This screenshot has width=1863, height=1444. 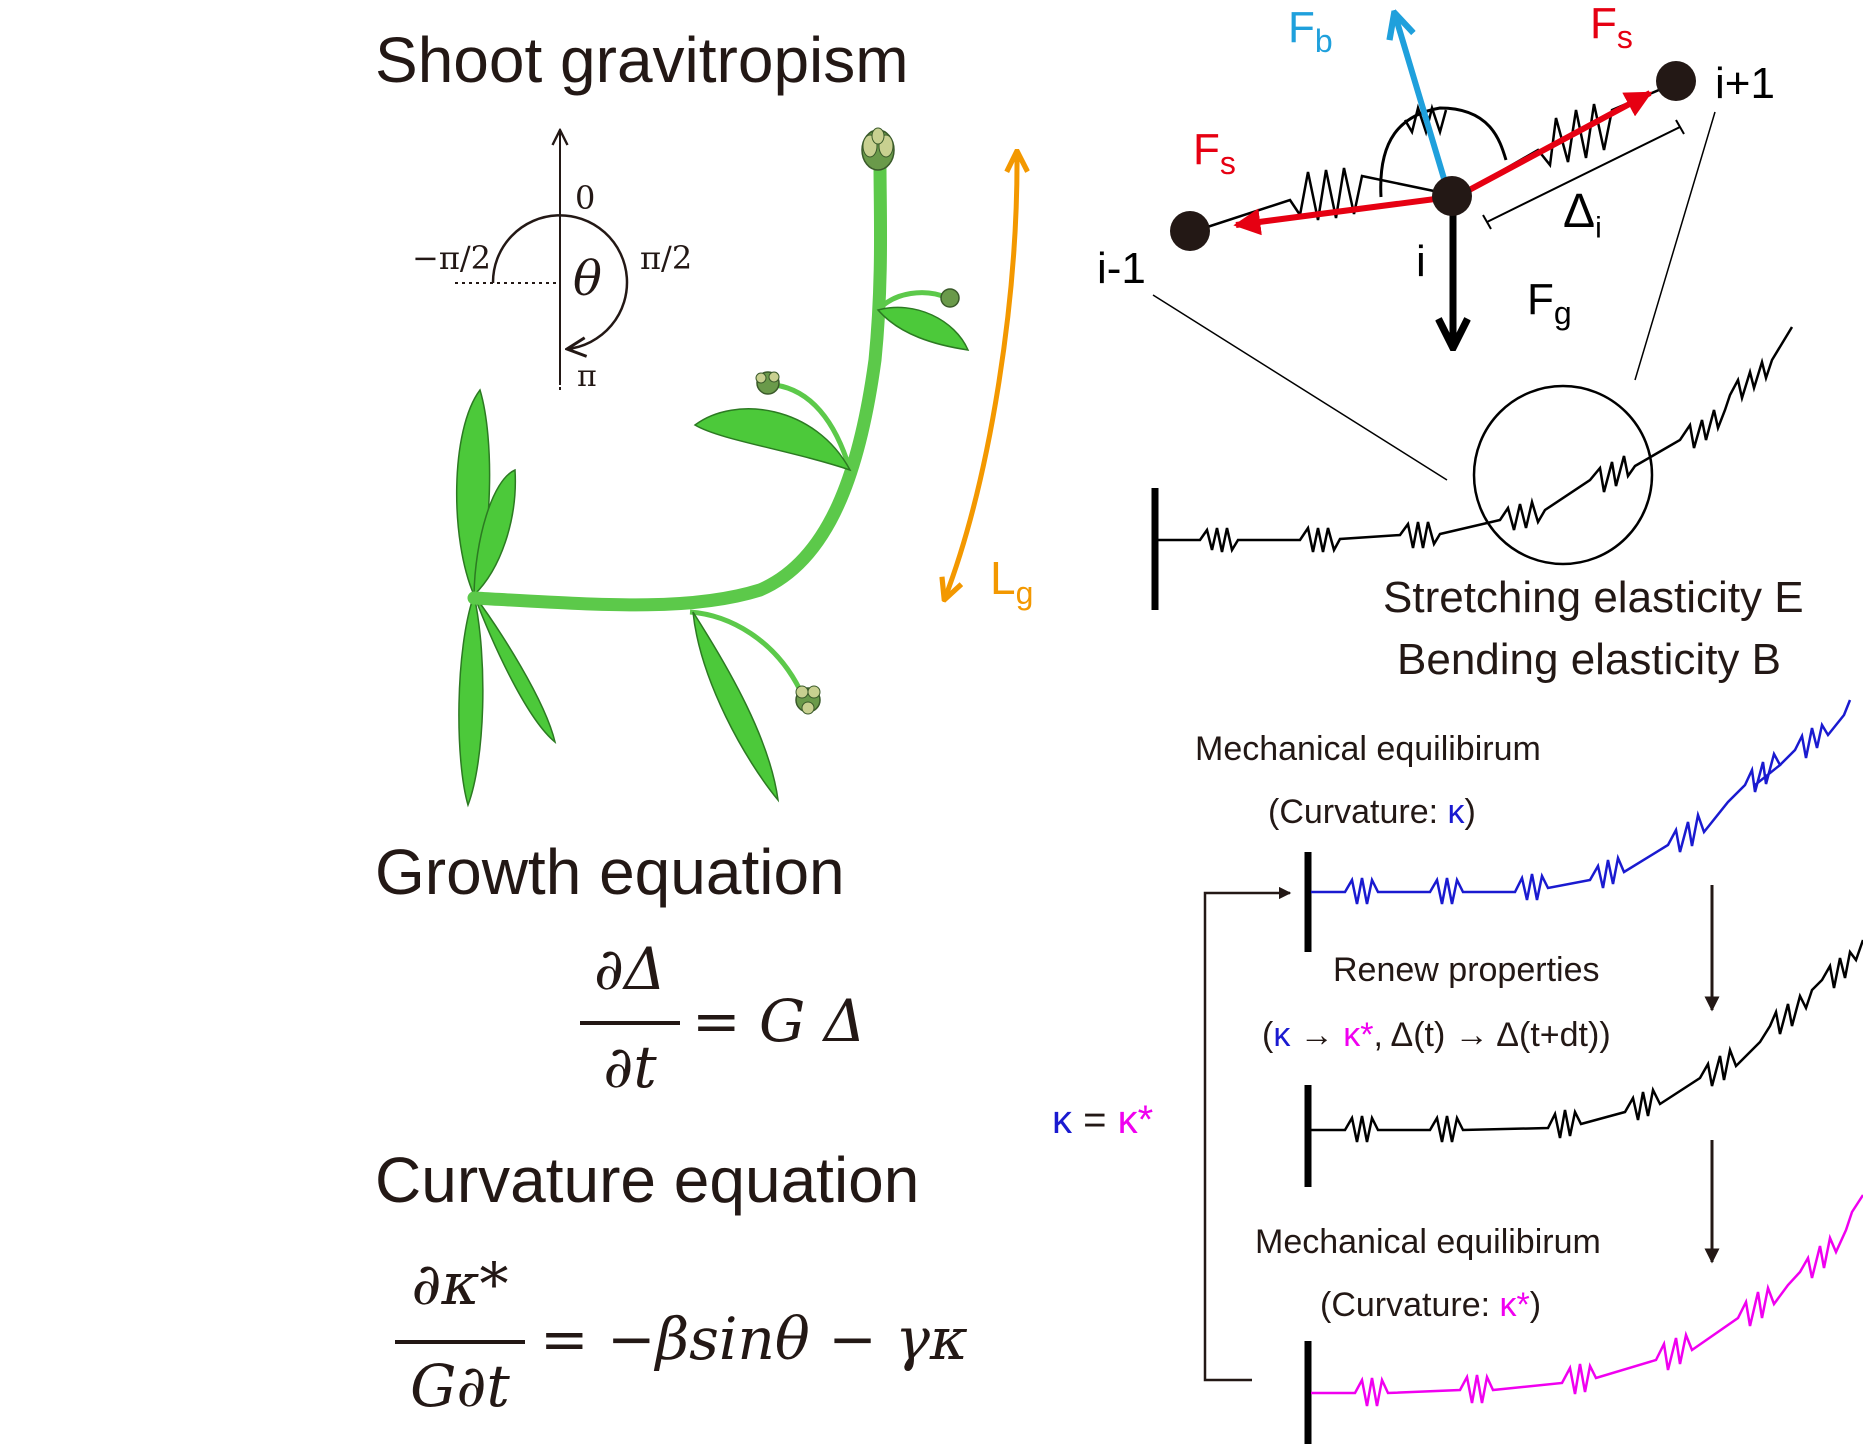 What do you see at coordinates (1103, 1120) in the screenshot?
I see `feedback-label: κ = κ*` at bounding box center [1103, 1120].